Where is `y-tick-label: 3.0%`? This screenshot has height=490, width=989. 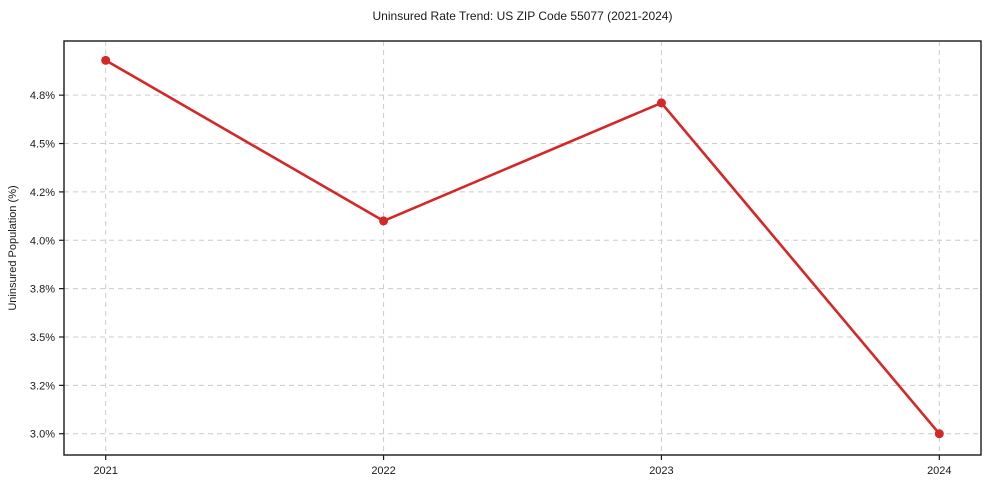
y-tick-label: 3.0% is located at coordinates (42, 435).